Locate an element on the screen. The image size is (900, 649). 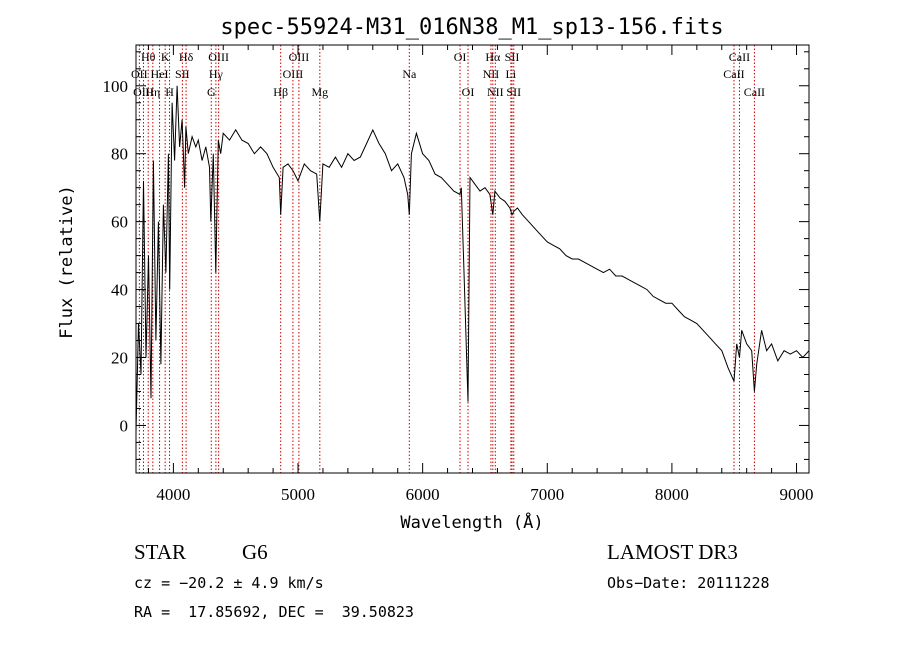
x-tick-label: 6000 is located at coordinates (423, 494).